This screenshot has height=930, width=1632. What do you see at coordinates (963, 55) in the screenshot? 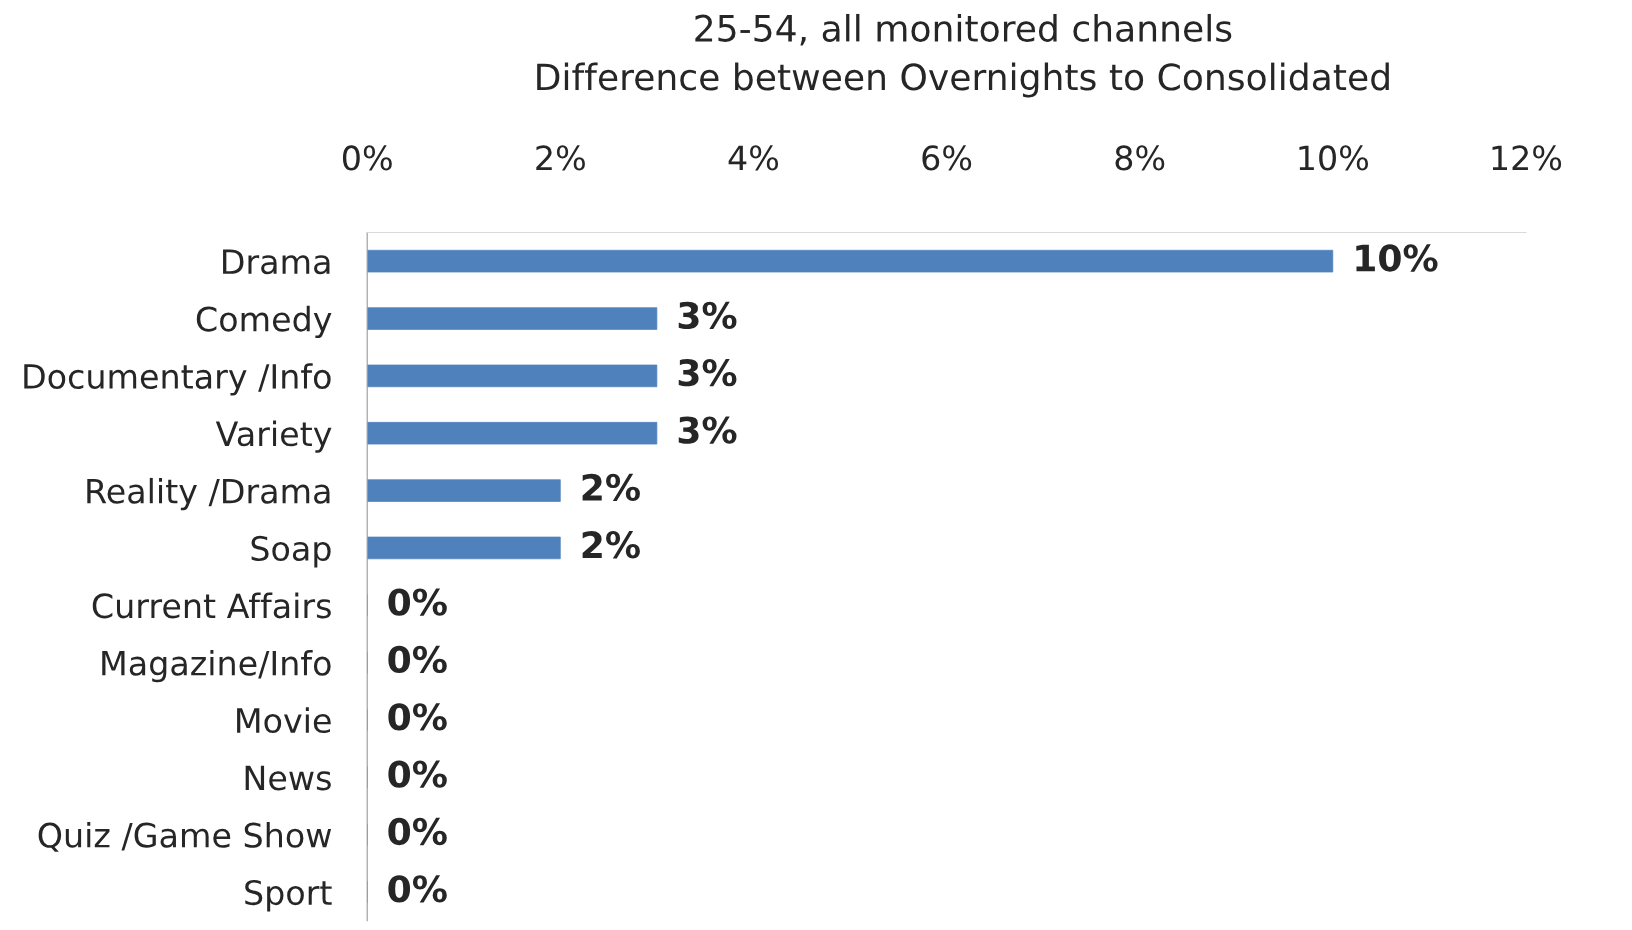
I see `chart-title: 25-54, all monitored channels Difference between Overnights to Consolidated` at bounding box center [963, 55].